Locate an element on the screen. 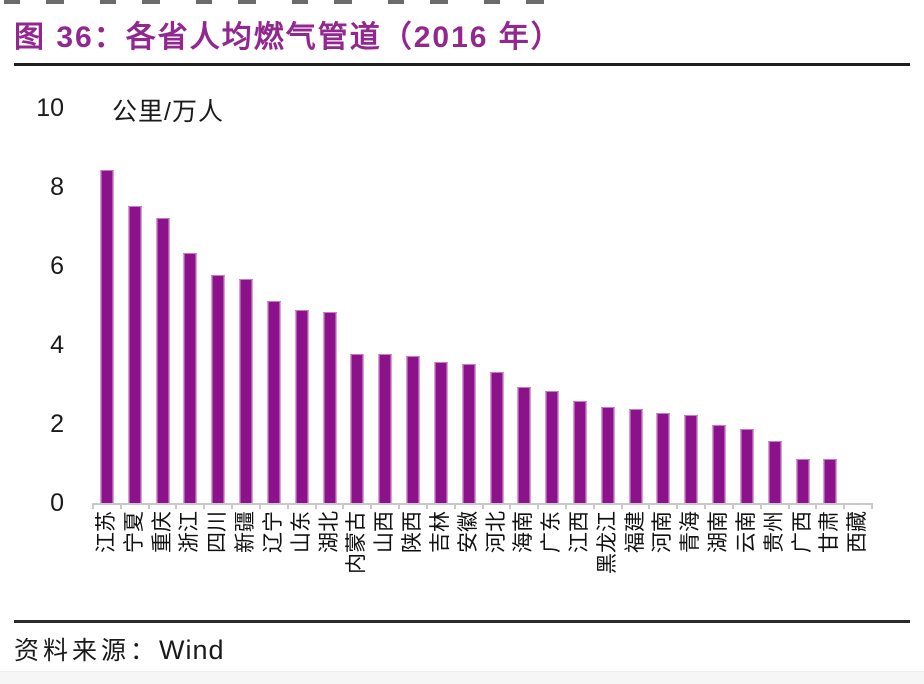 This screenshot has height=684, width=924. bar-group: 海南 is located at coordinates (524, 330).